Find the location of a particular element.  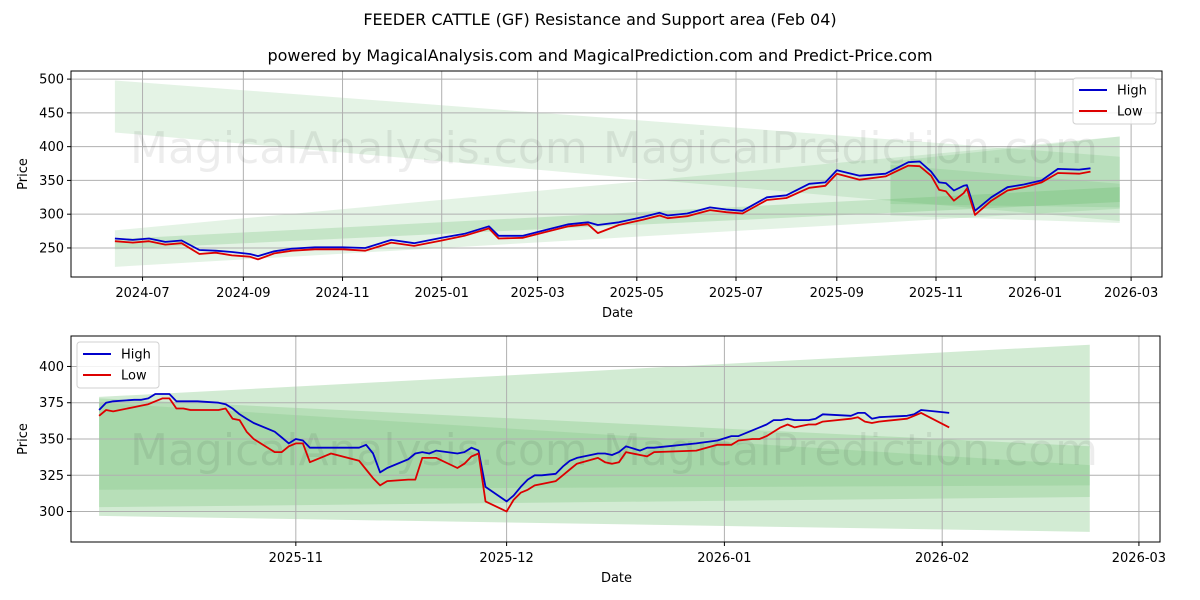

x-tick-label: 2025-07 is located at coordinates (736, 293).